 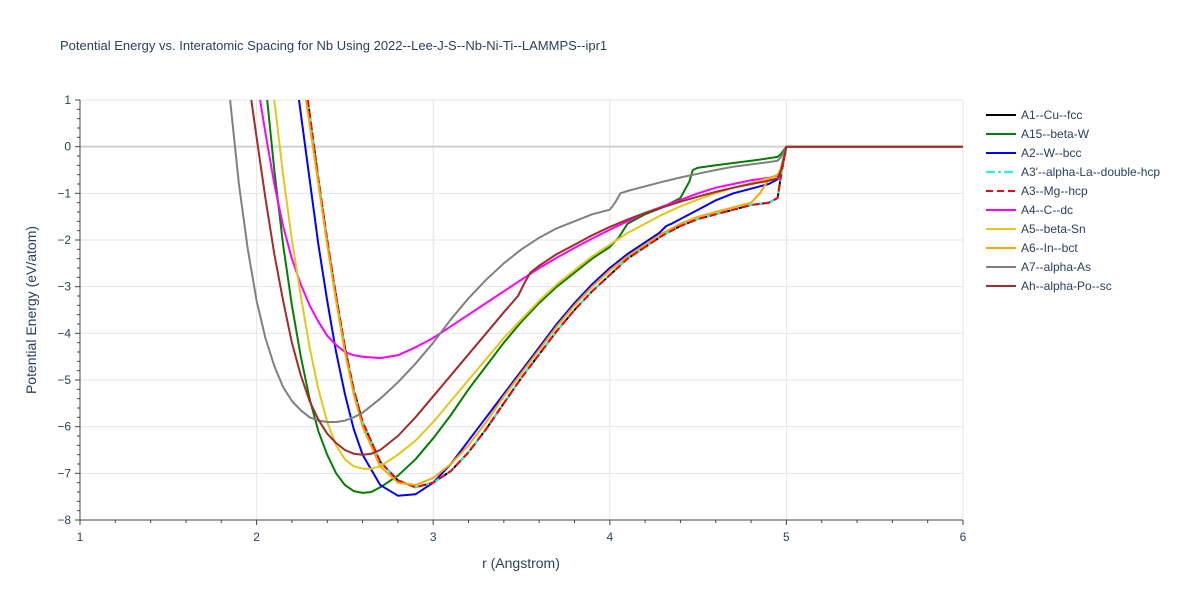 I want to click on legend-item: A1--Cu--fcc, so click(x=1034, y=115).